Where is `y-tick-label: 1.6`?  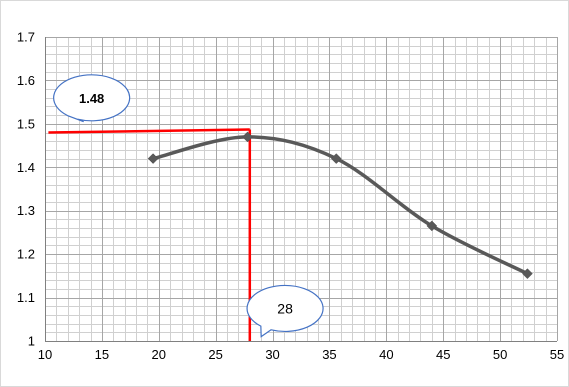 y-tick-label: 1.6 is located at coordinates (26, 80).